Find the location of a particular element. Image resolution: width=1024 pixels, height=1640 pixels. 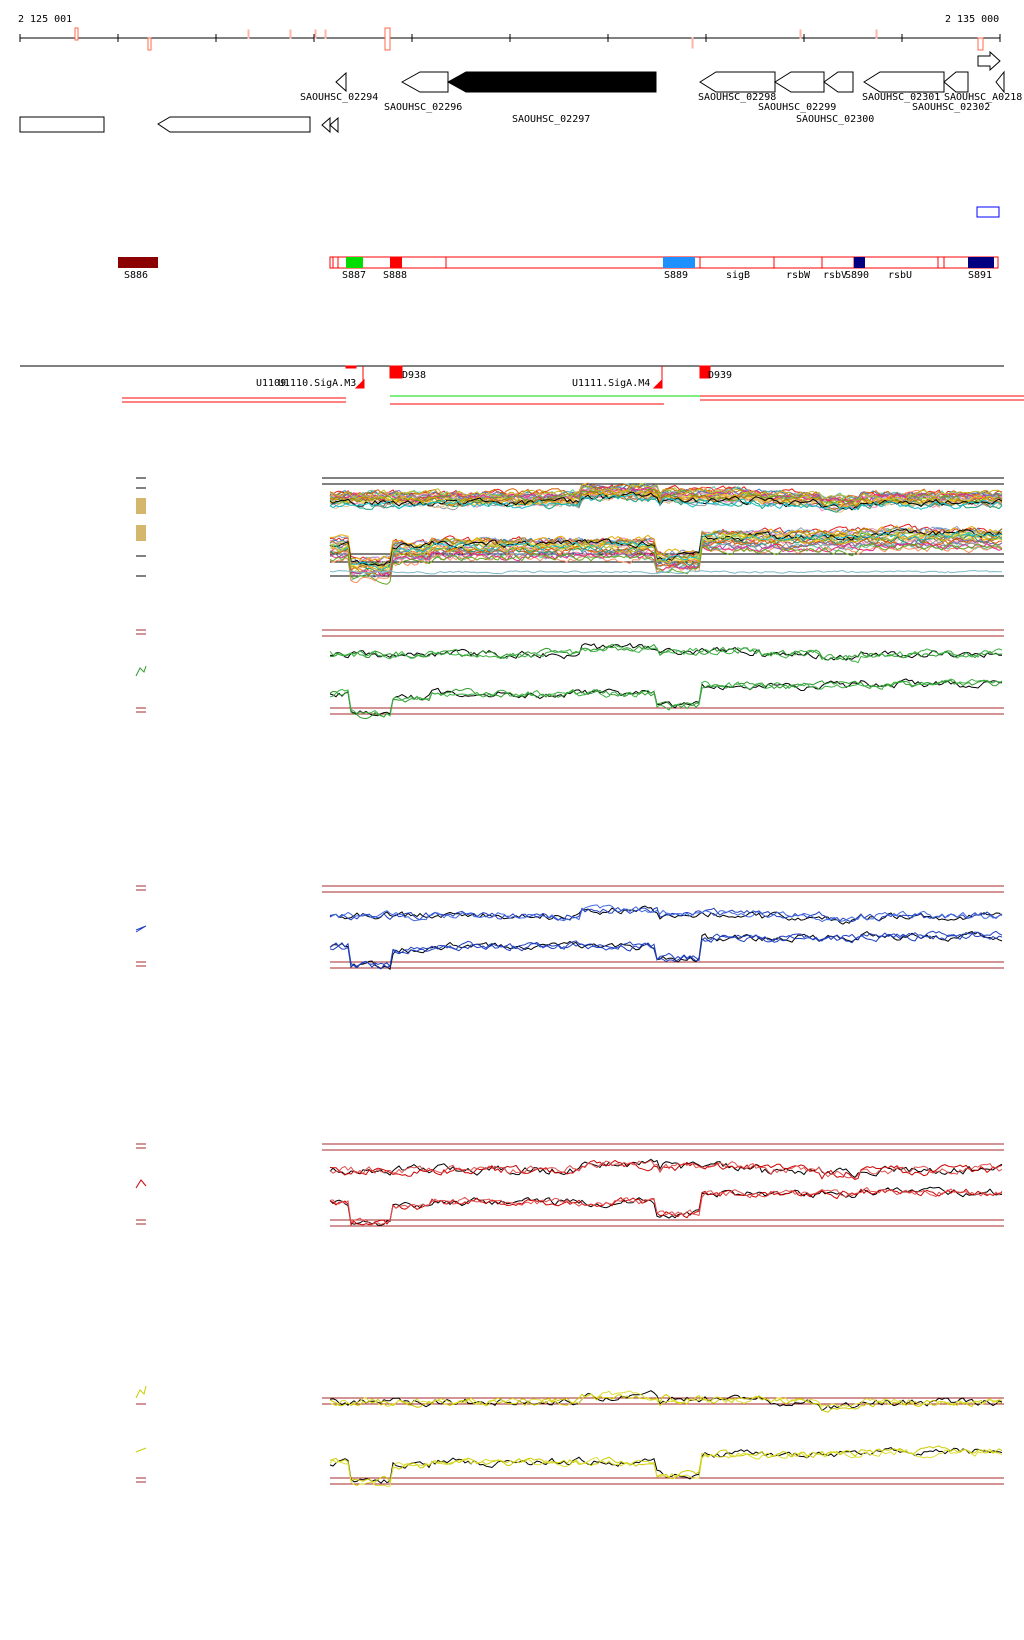

segment-s886 is located at coordinates (138, 262).